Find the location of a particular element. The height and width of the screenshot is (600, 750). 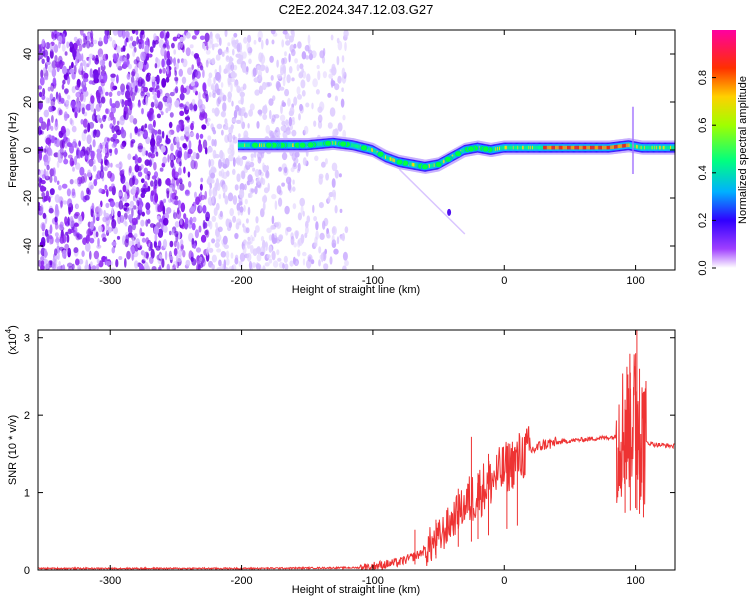

snr-x-label: Height of straight line (km) is located at coordinates (356, 590).